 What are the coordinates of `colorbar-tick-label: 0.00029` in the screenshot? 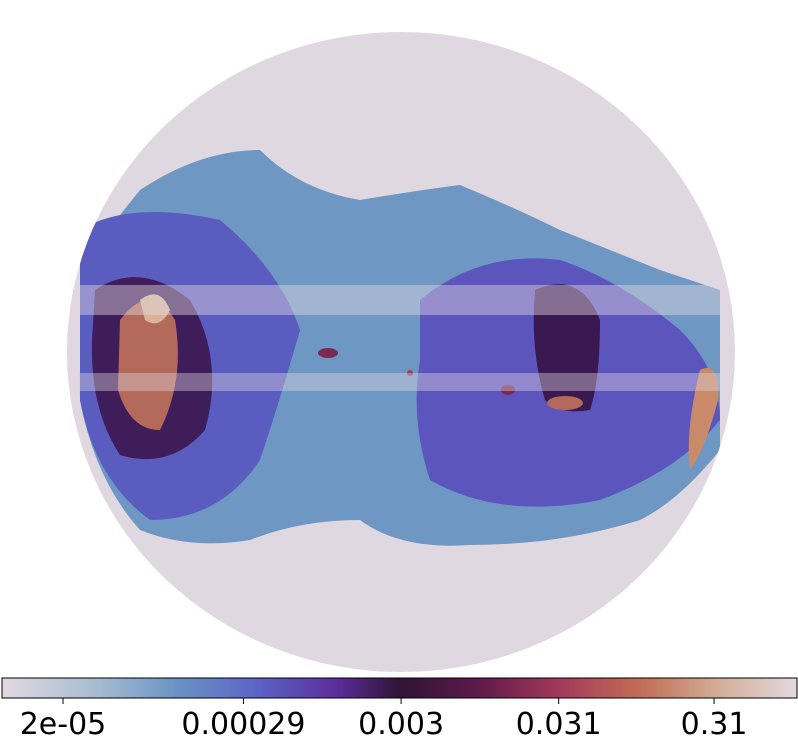 It's located at (243, 724).